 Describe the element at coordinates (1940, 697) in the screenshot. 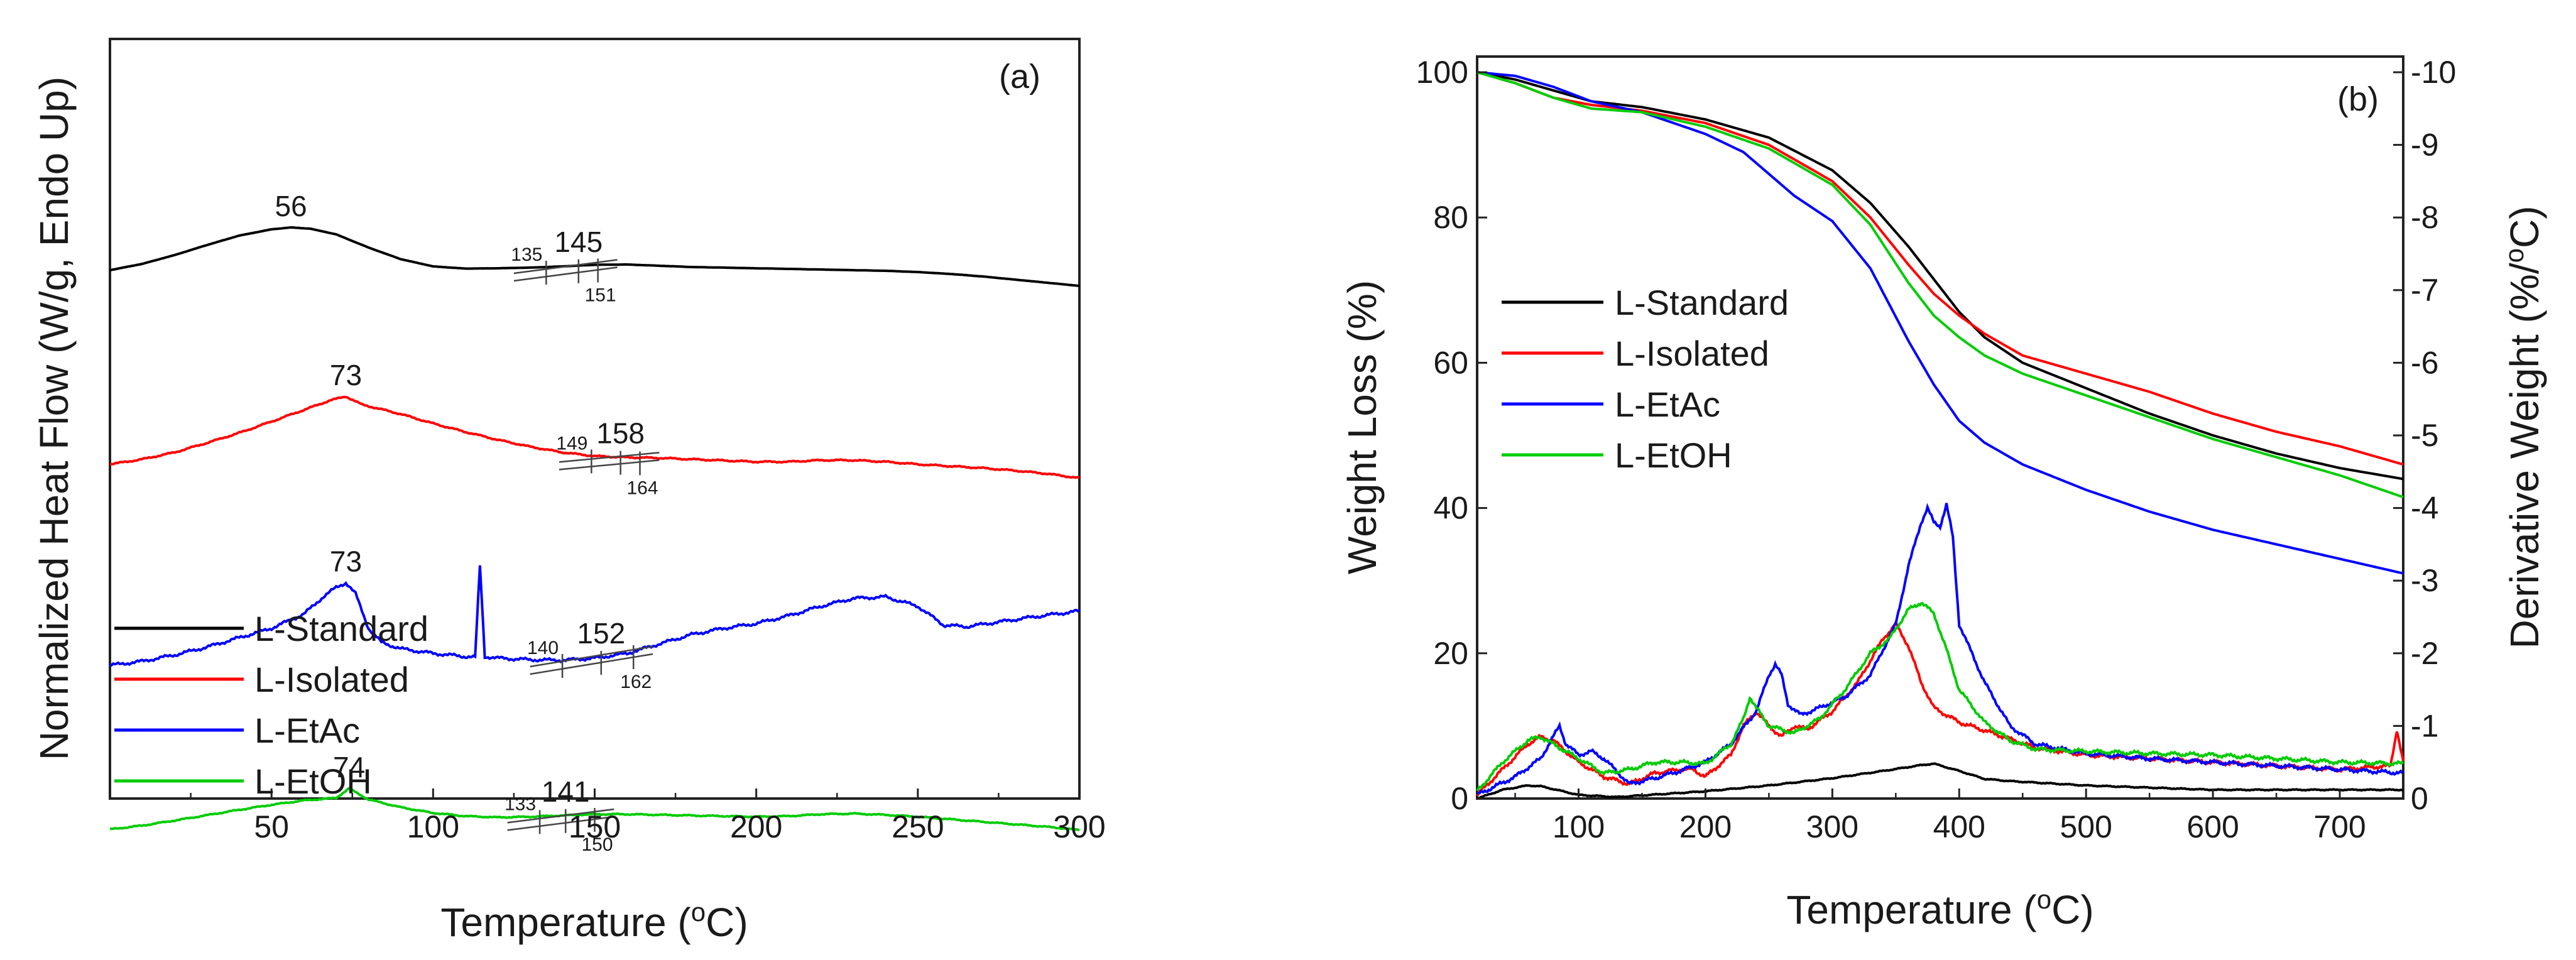

I see `dtg-line-l-etoh` at that location.